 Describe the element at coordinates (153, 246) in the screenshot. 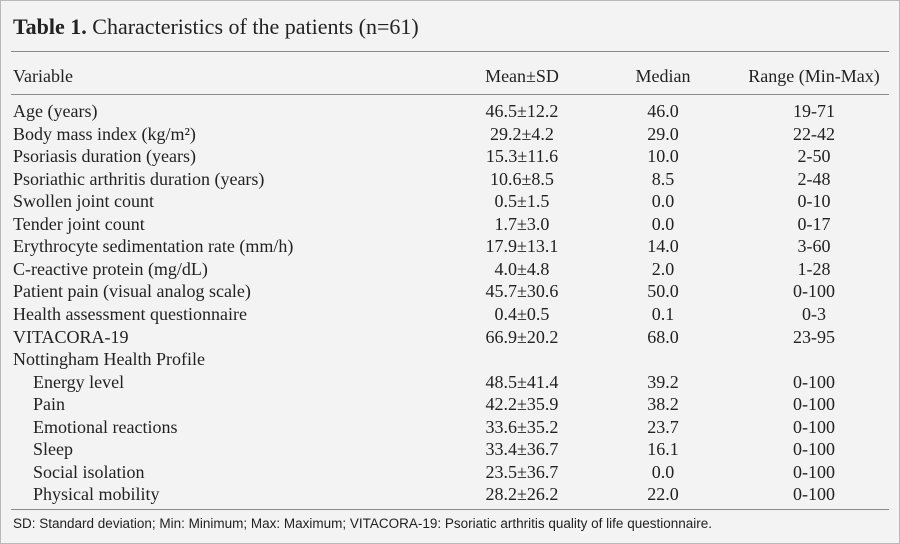

I see `variable-cell: Erythrocyte sedimentation rate (mm/h)` at that location.